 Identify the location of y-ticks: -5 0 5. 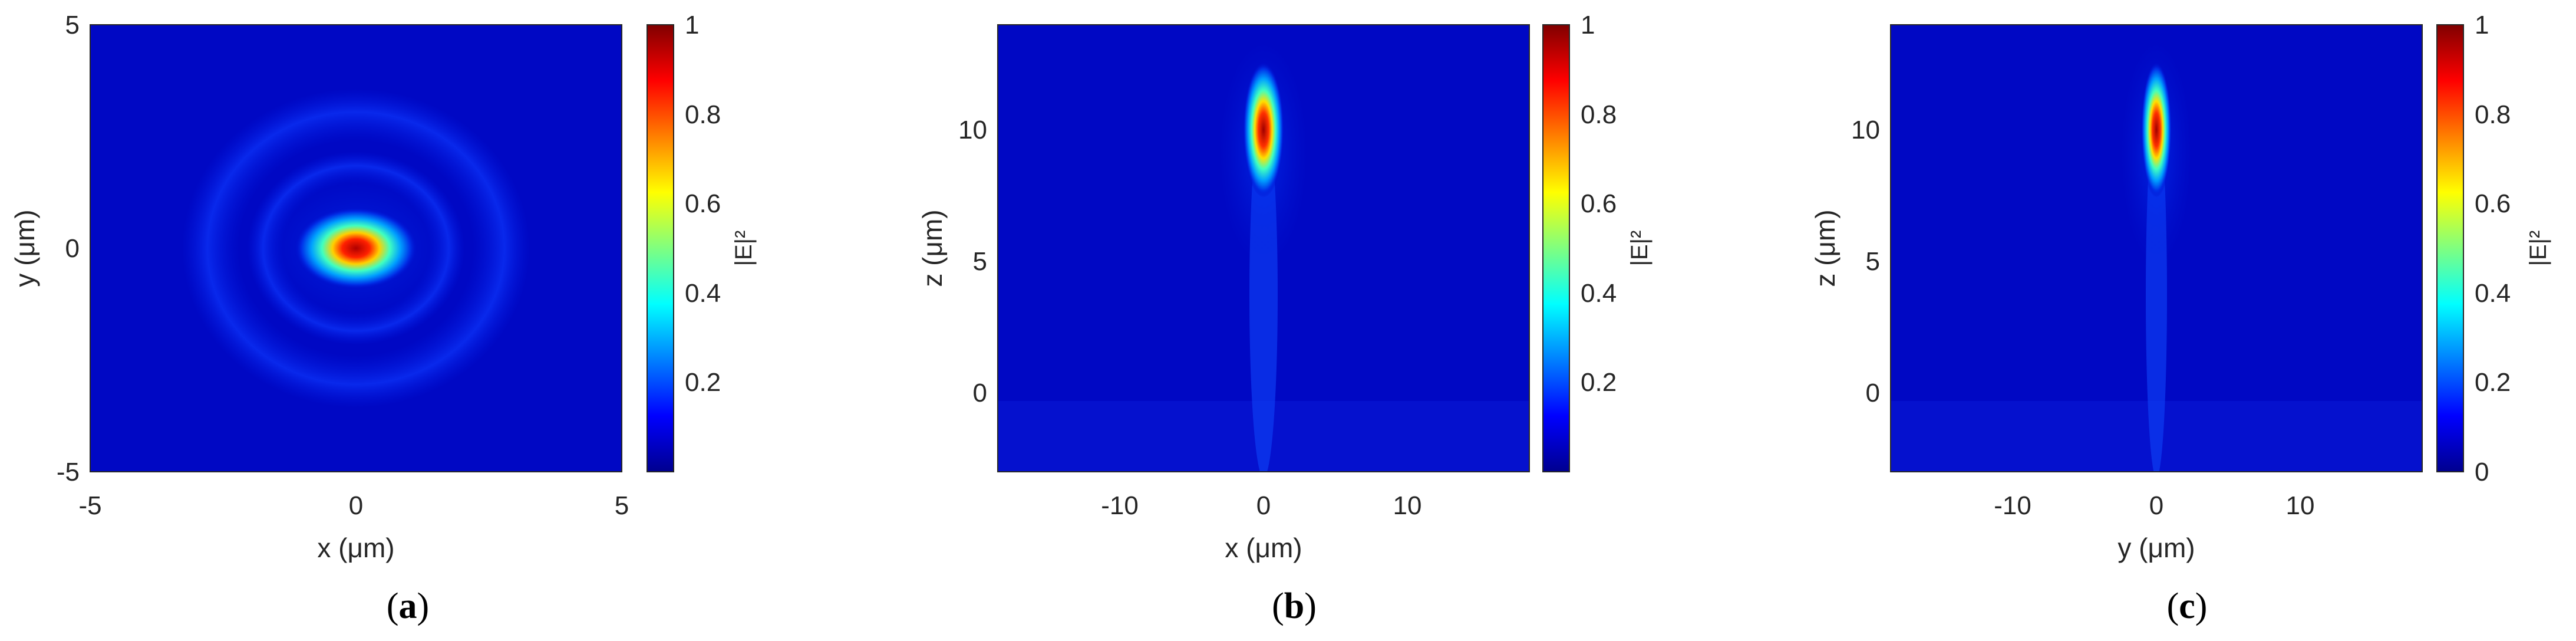
(68, 249).